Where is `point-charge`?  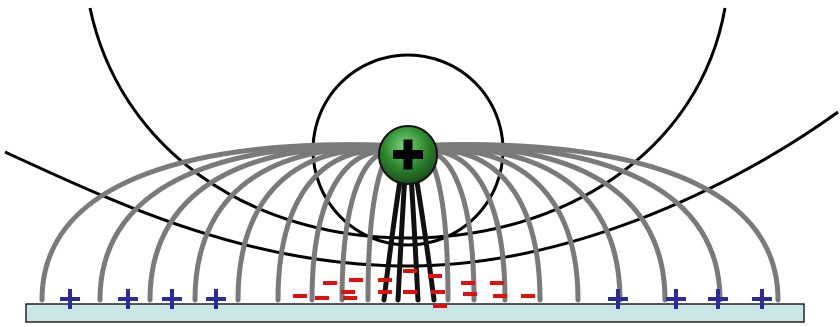 point-charge is located at coordinates (408, 155).